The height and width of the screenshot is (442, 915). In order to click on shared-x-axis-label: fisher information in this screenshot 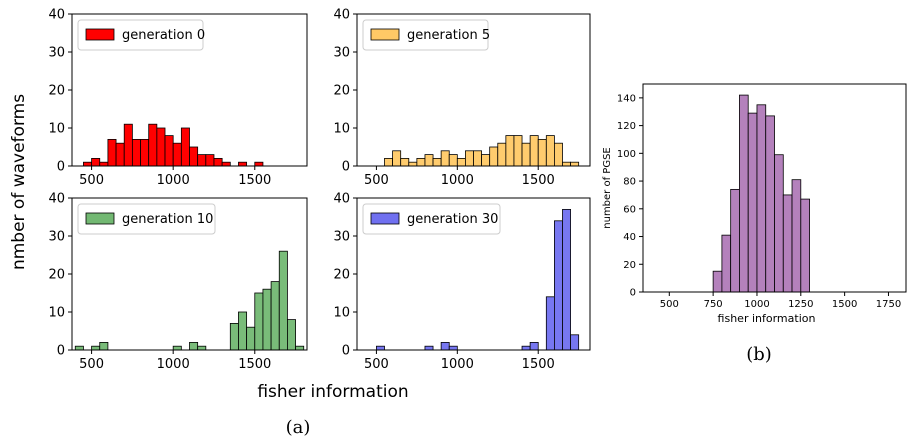, I will do `click(332, 392)`.